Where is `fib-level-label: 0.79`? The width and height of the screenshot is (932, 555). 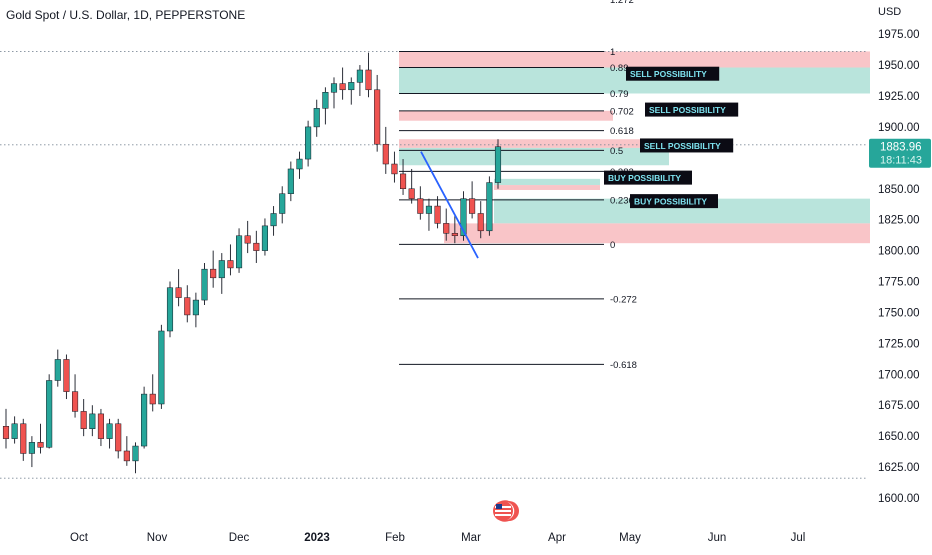 fib-level-label: 0.79 is located at coordinates (619, 94).